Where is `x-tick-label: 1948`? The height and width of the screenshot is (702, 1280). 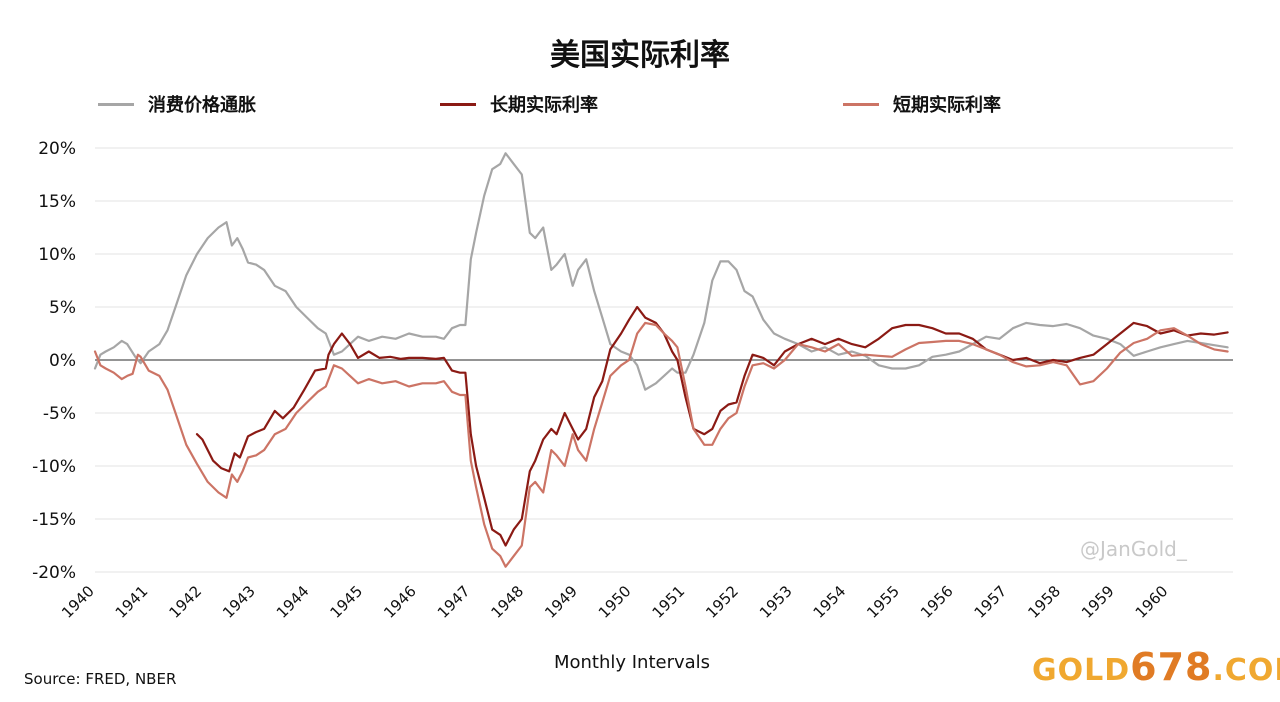 x-tick-label: 1948 is located at coordinates (508, 602).